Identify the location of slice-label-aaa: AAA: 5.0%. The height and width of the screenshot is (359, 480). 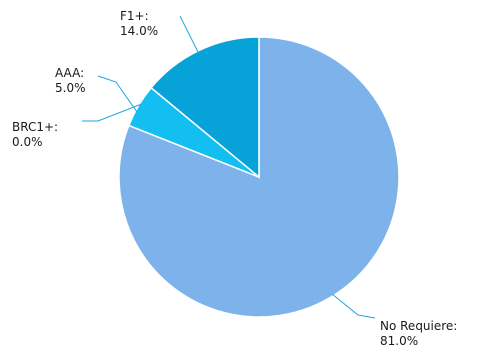
(70, 80).